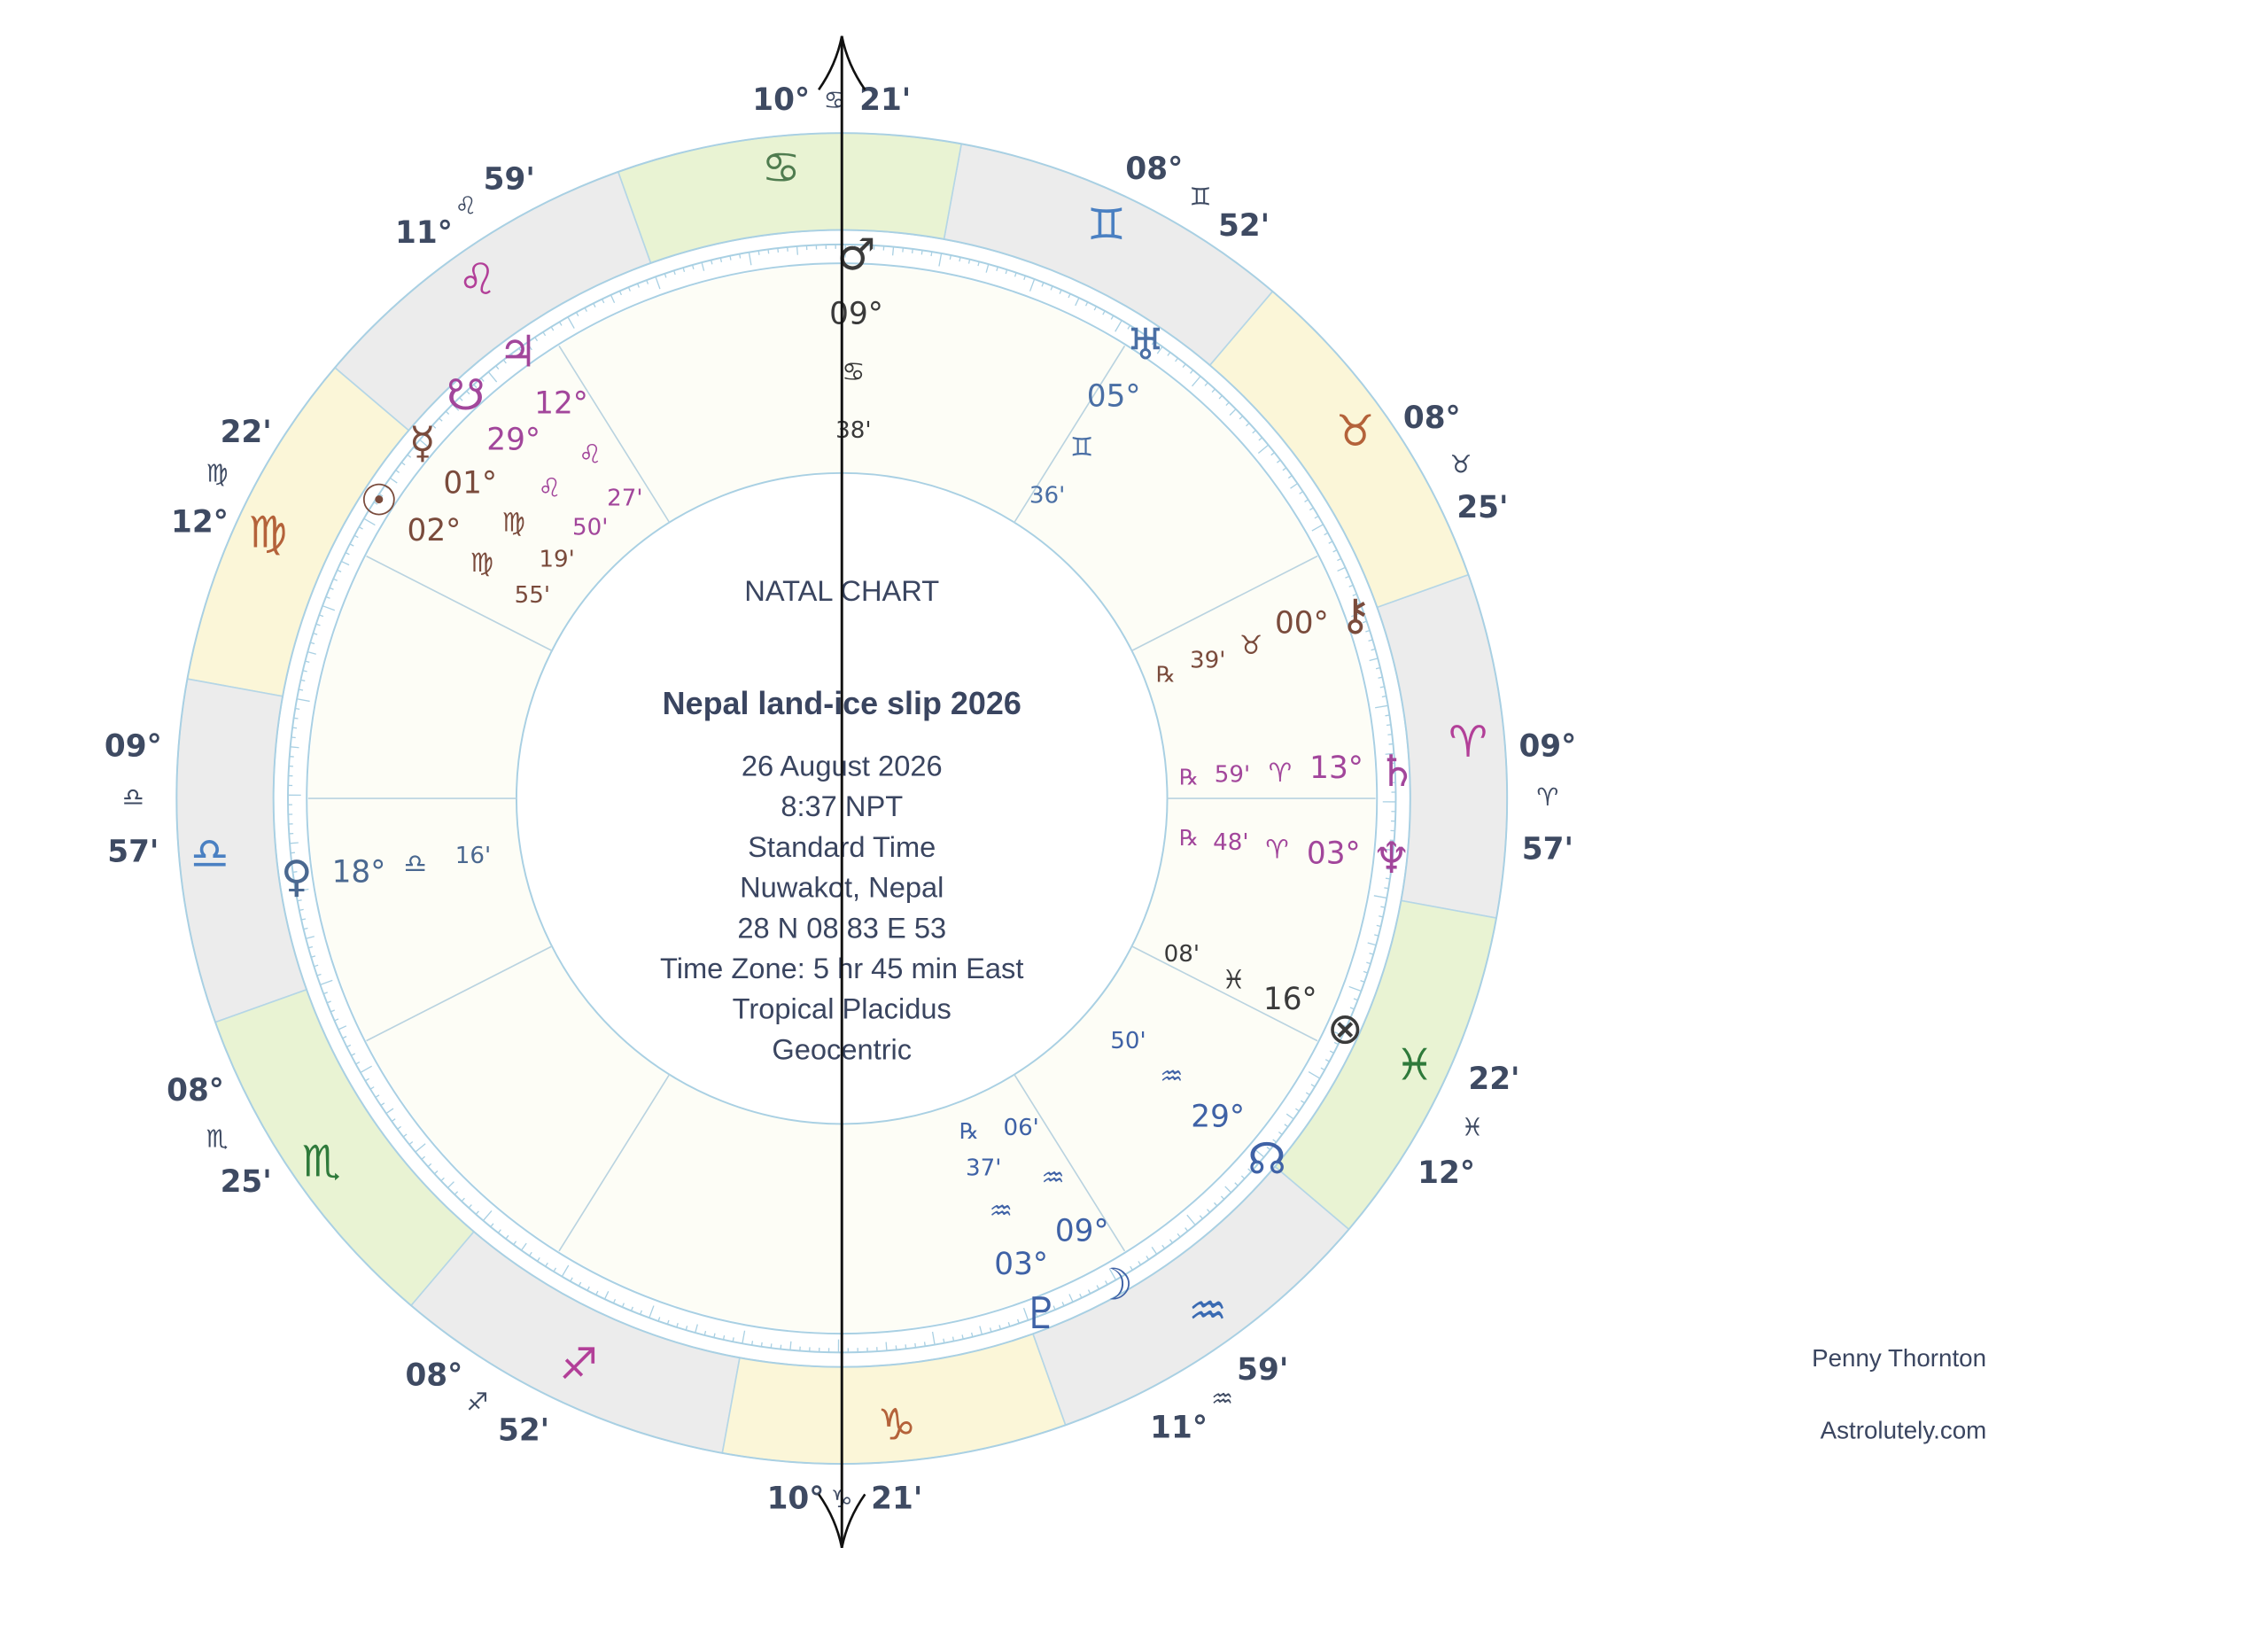 The width and height of the screenshot is (2268, 1649). Describe the element at coordinates (885, 100) in the screenshot. I see `cusps-minutes: 21'` at that location.